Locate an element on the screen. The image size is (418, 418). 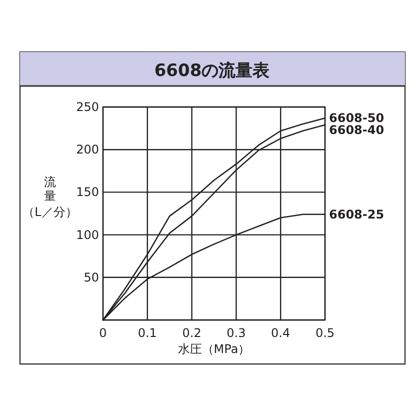
chart-title: 6608の流量表 is located at coordinates (212, 71).